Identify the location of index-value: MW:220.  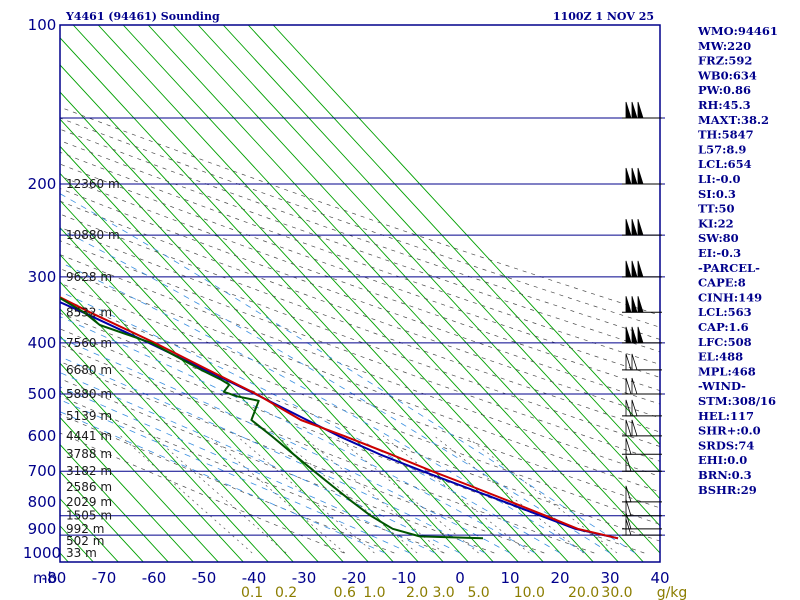
(724, 46).